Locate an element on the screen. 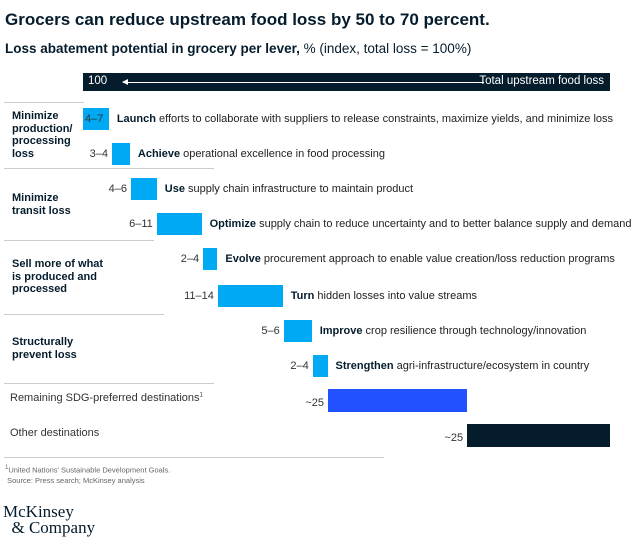 The width and height of the screenshot is (640, 546). total-label: Total upstream food loss is located at coordinates (541, 81).